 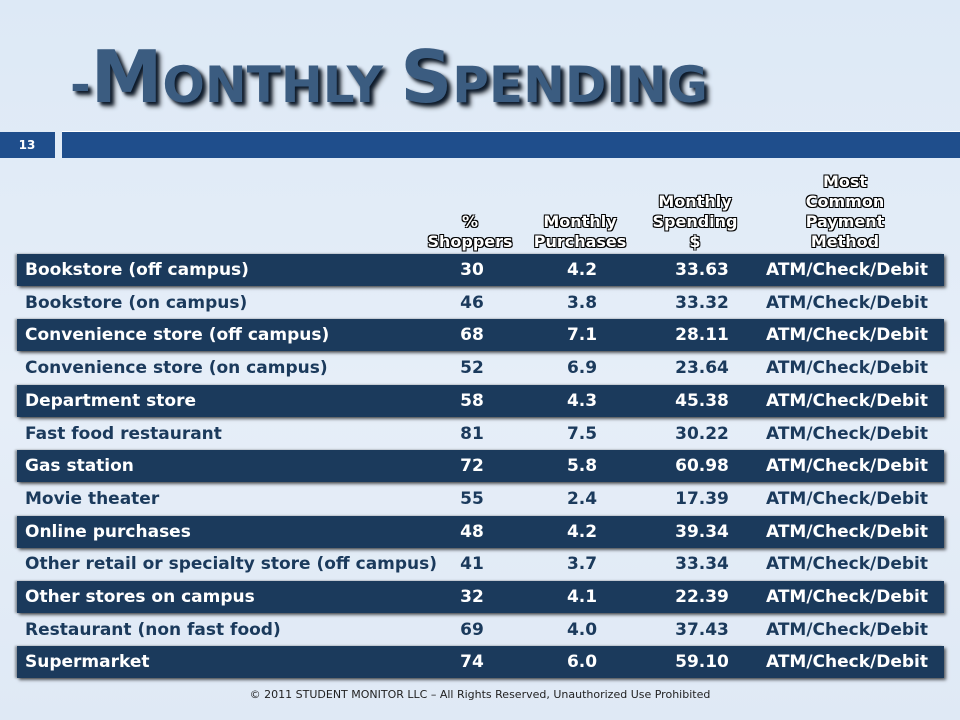 What do you see at coordinates (92, 499) in the screenshot?
I see `store-name-cell: Movie theater` at bounding box center [92, 499].